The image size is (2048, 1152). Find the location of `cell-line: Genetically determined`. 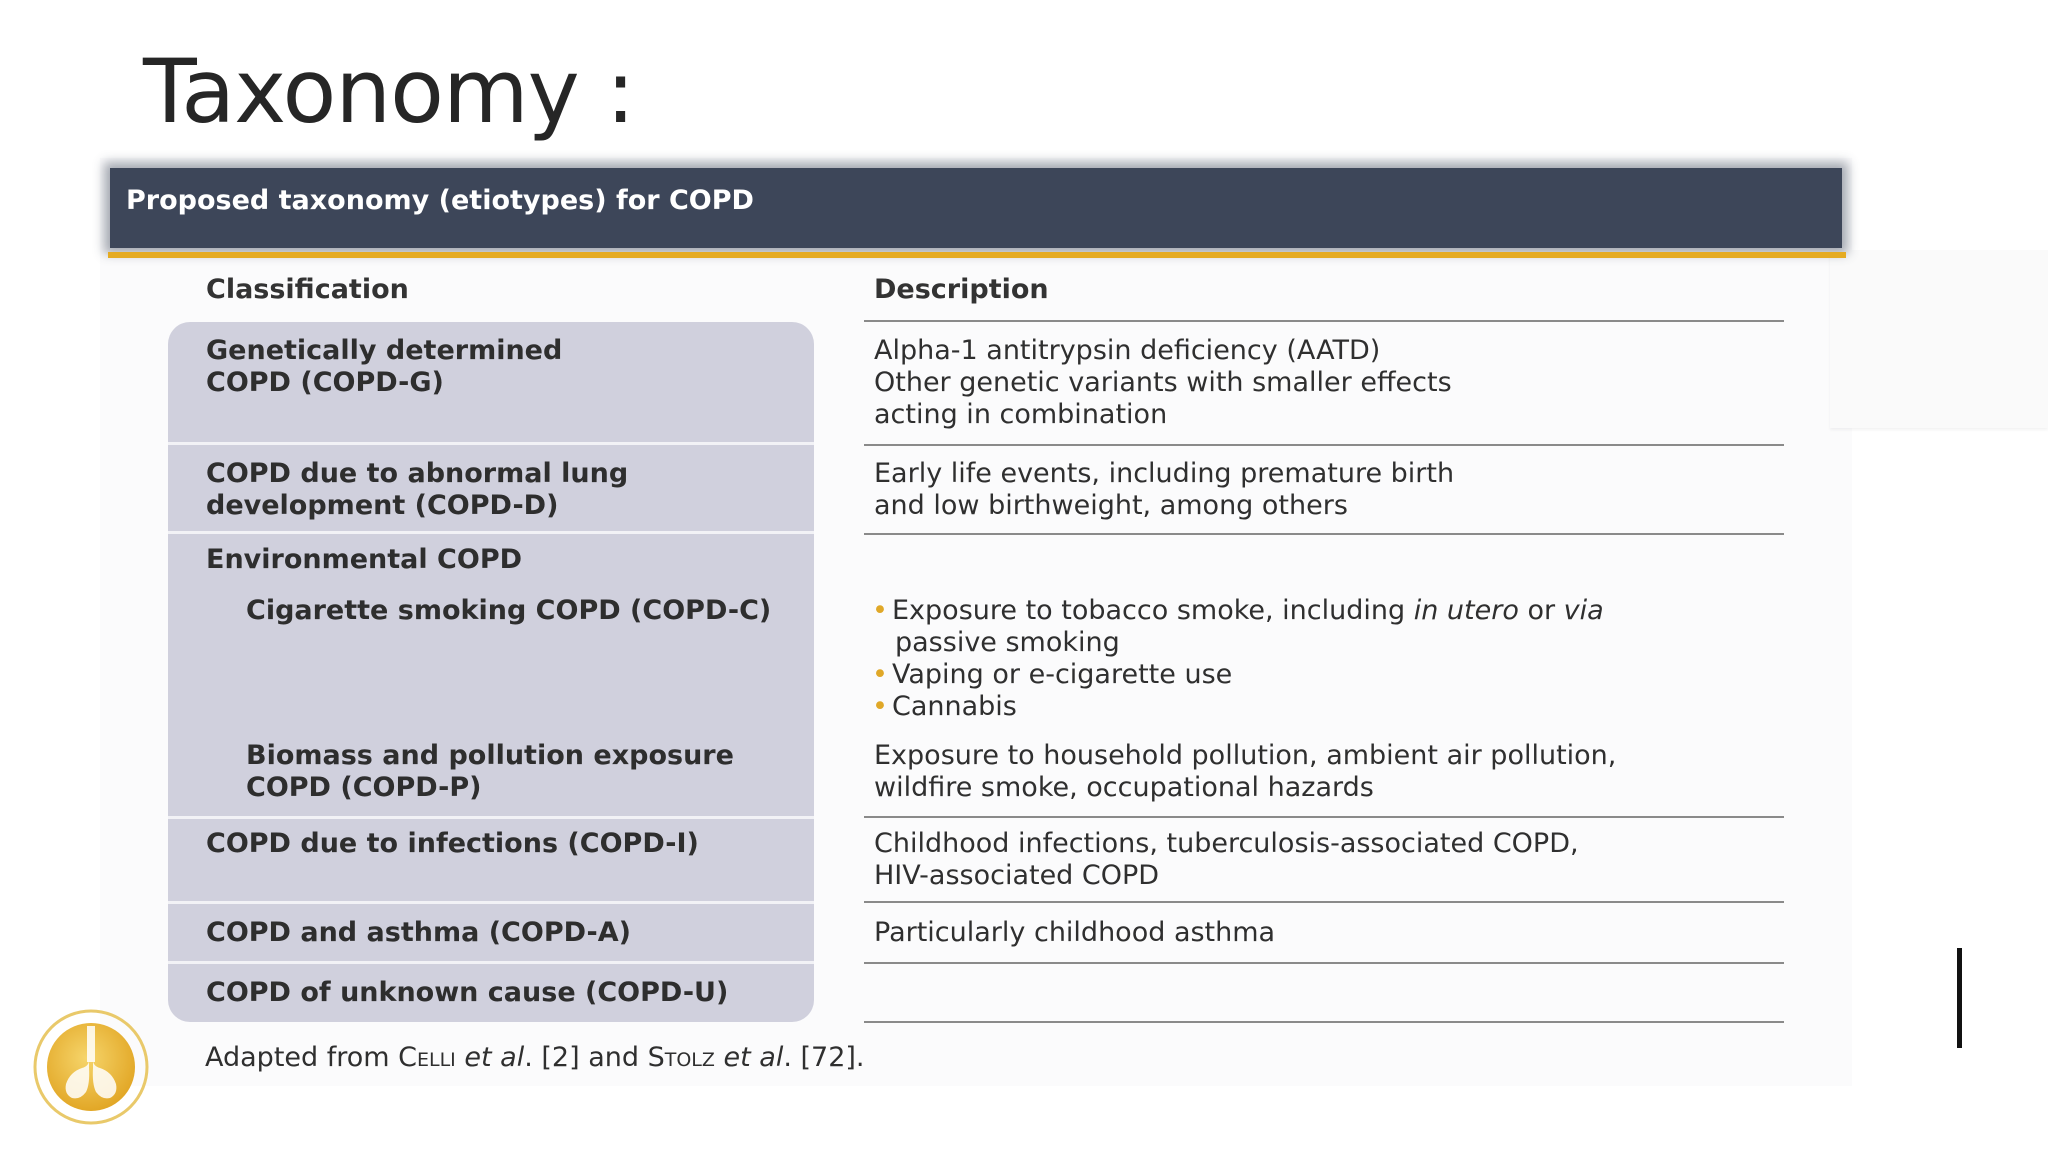

cell-line: Genetically determined is located at coordinates (384, 350).